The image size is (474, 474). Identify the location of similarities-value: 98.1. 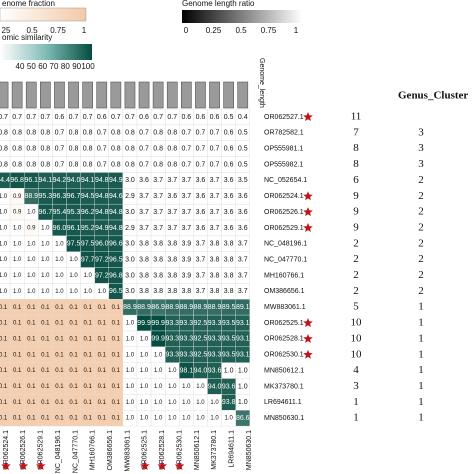
(187, 370).